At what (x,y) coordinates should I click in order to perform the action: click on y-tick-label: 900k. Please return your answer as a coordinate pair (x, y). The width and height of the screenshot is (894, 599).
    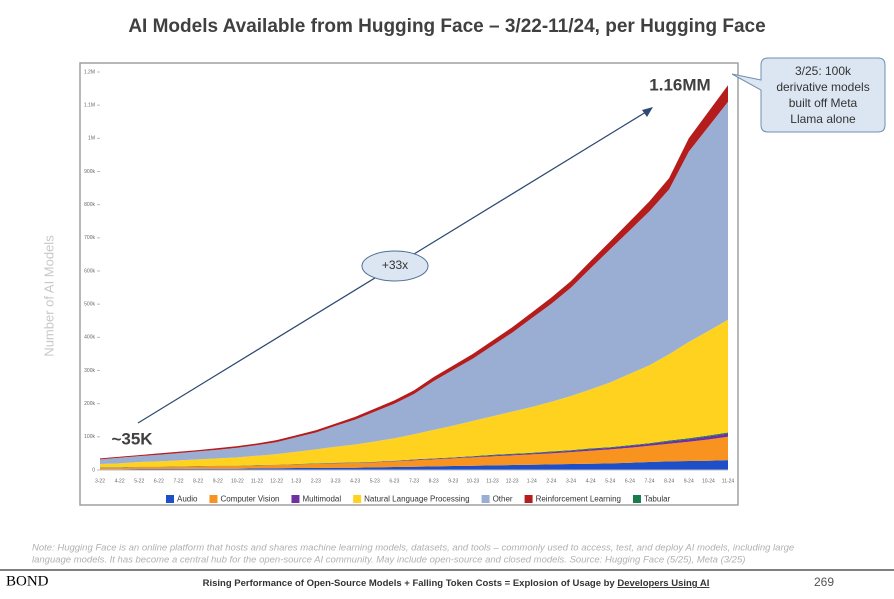
    Looking at the image, I should click on (89, 172).